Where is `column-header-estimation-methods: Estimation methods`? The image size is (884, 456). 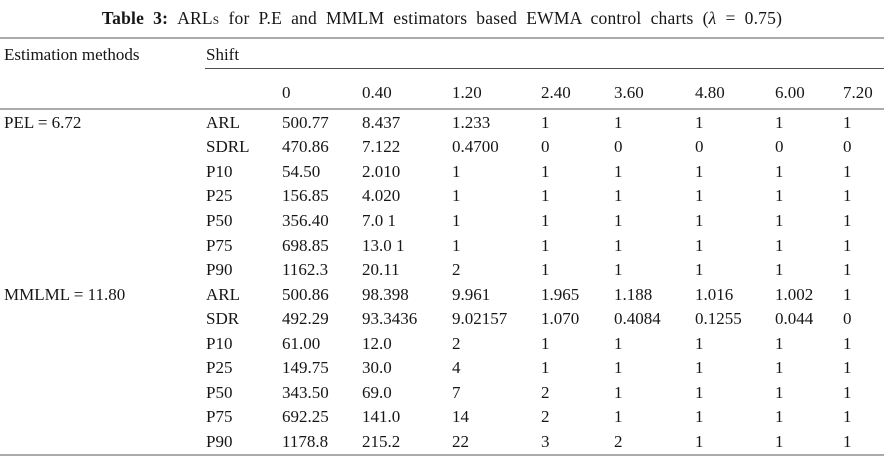
column-header-estimation-methods: Estimation methods is located at coordinates (102, 74).